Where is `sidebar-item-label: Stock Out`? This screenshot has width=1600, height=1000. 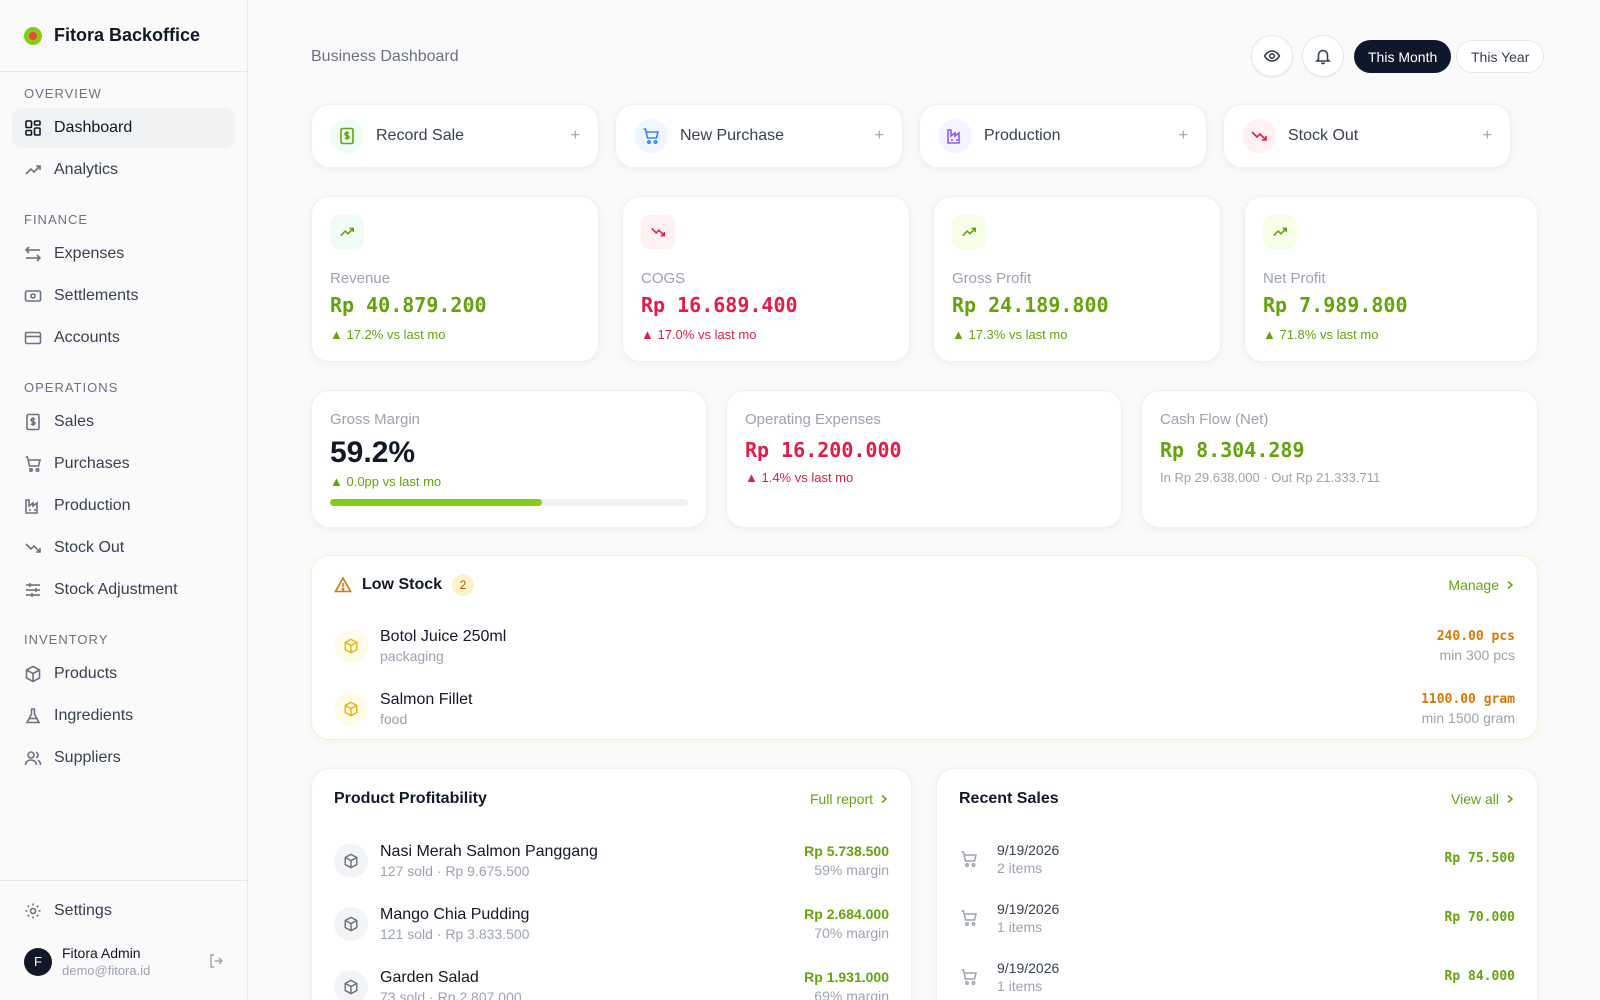
sidebar-item-label: Stock Out is located at coordinates (89, 547).